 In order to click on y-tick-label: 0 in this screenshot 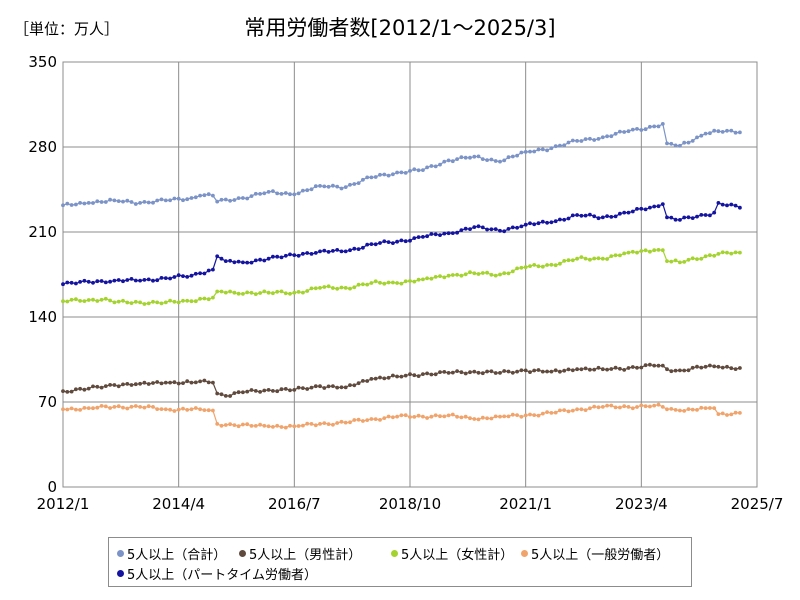, I will do `click(52, 487)`.